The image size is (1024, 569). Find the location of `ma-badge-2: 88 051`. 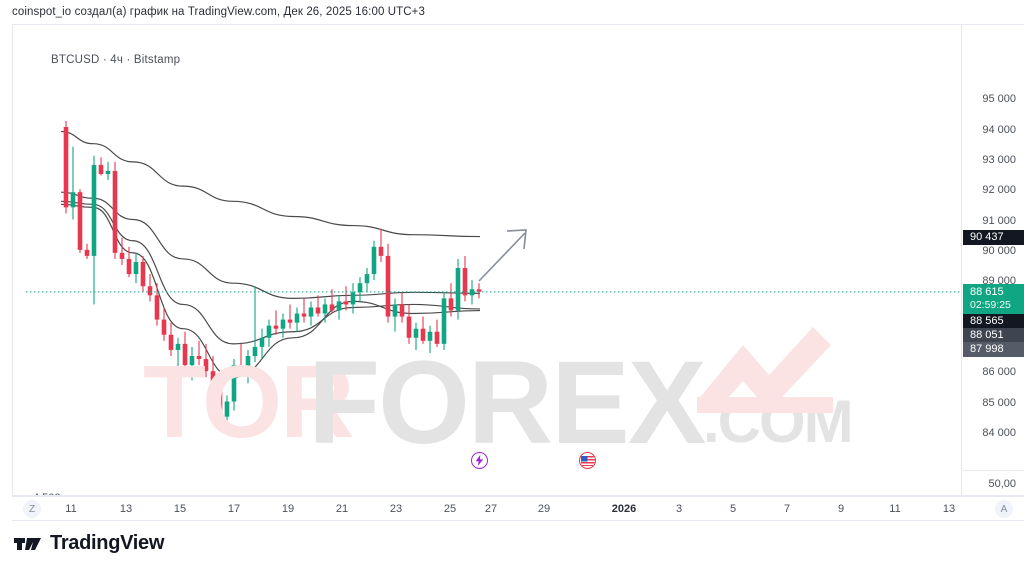

ma-badge-2: 88 051 is located at coordinates (993, 335).